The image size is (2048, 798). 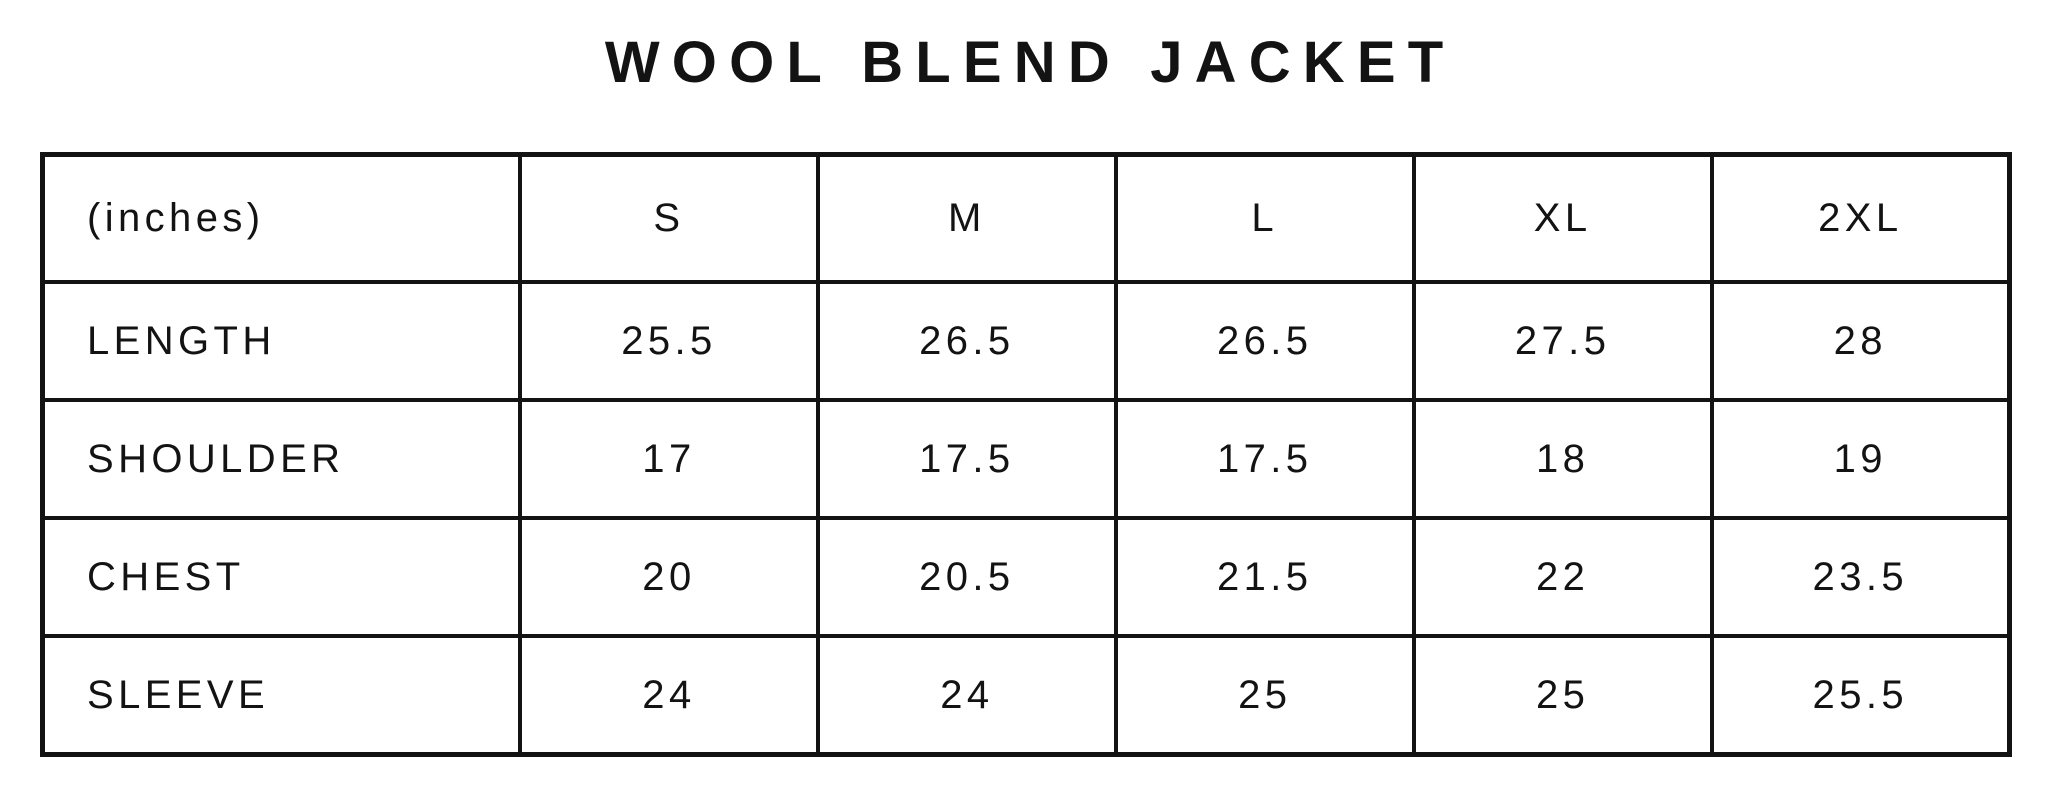 I want to click on cell-length-xl: 27.5, so click(x=1562, y=341).